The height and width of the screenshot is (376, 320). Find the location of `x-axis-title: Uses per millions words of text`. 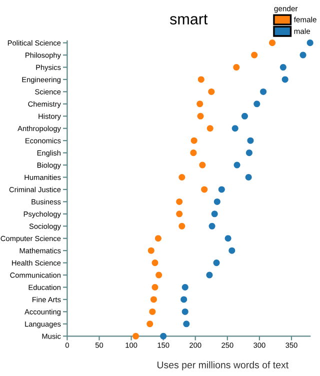

x-axis-title: Uses per millions words of text is located at coordinates (222, 365).